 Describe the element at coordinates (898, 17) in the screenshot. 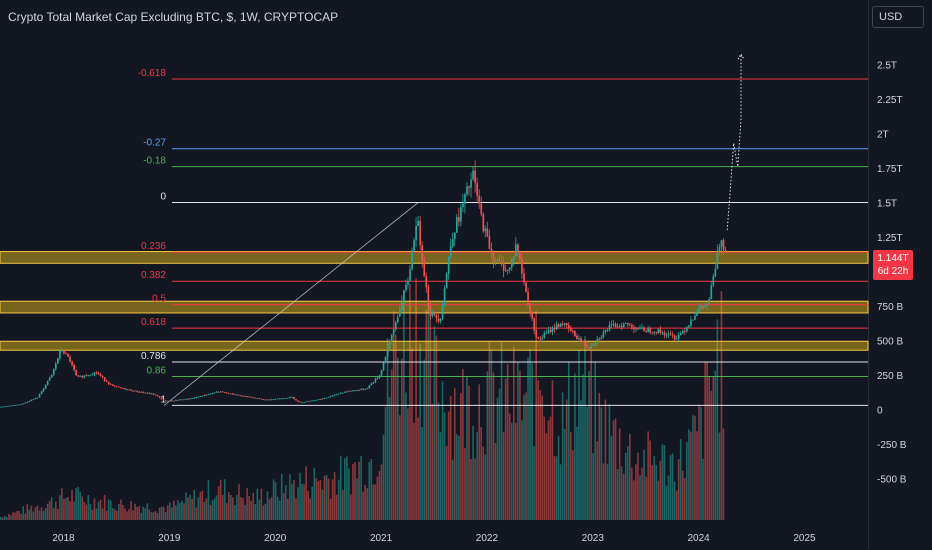

I see `currency-selector: USD` at that location.